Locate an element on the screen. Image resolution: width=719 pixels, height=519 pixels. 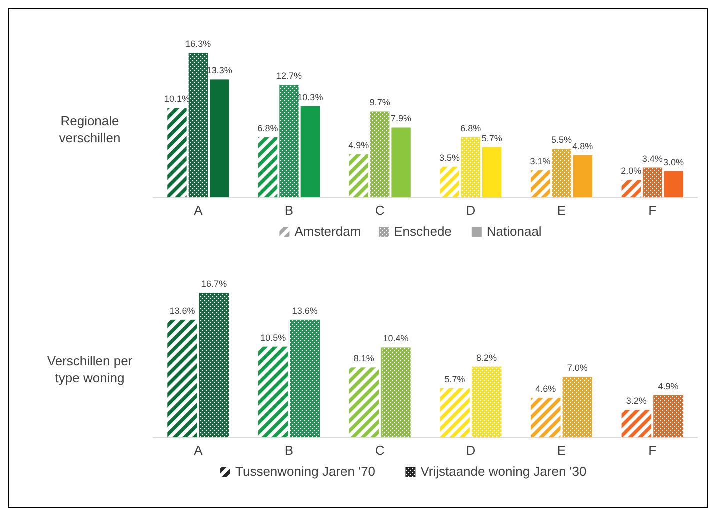
data-label: 4.8% is located at coordinates (583, 146).